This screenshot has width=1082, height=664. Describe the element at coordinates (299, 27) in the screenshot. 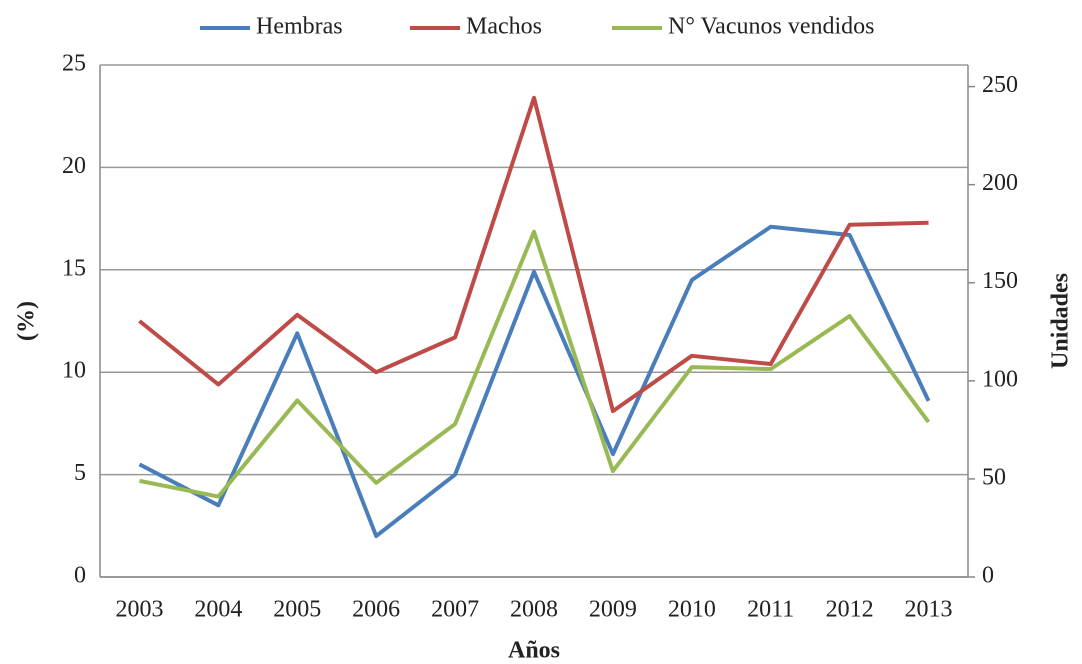

I see `legend-label: Hembras` at that location.